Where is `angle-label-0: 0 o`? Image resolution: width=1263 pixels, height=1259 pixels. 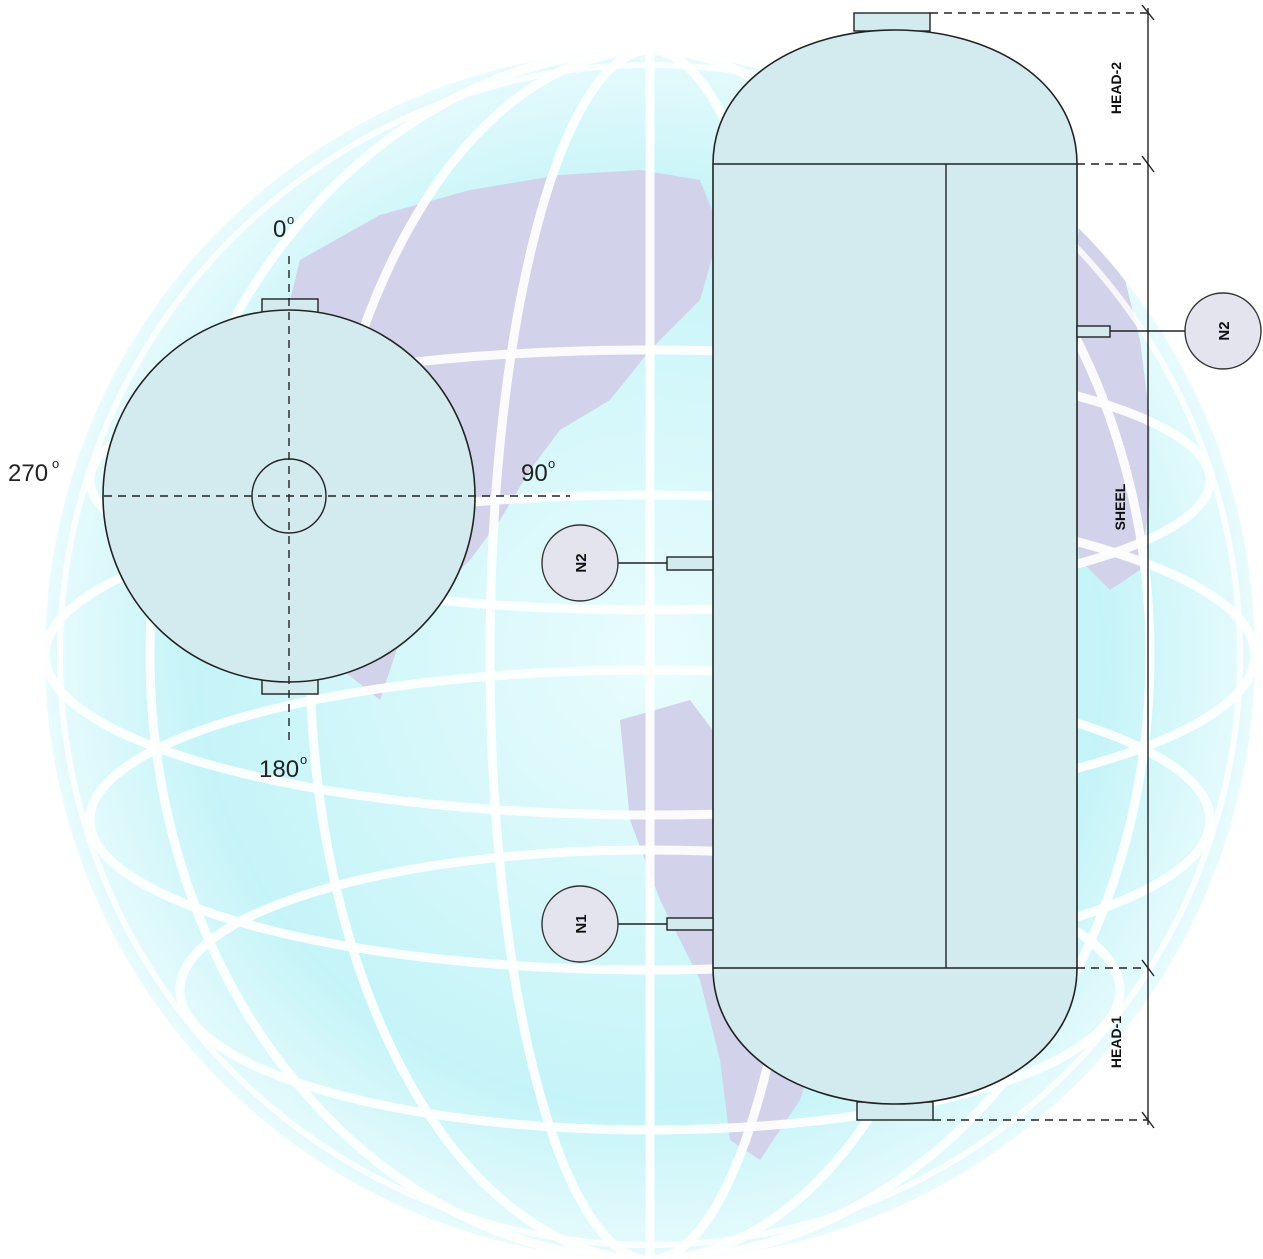
angle-label-0: 0 o is located at coordinates (283, 227).